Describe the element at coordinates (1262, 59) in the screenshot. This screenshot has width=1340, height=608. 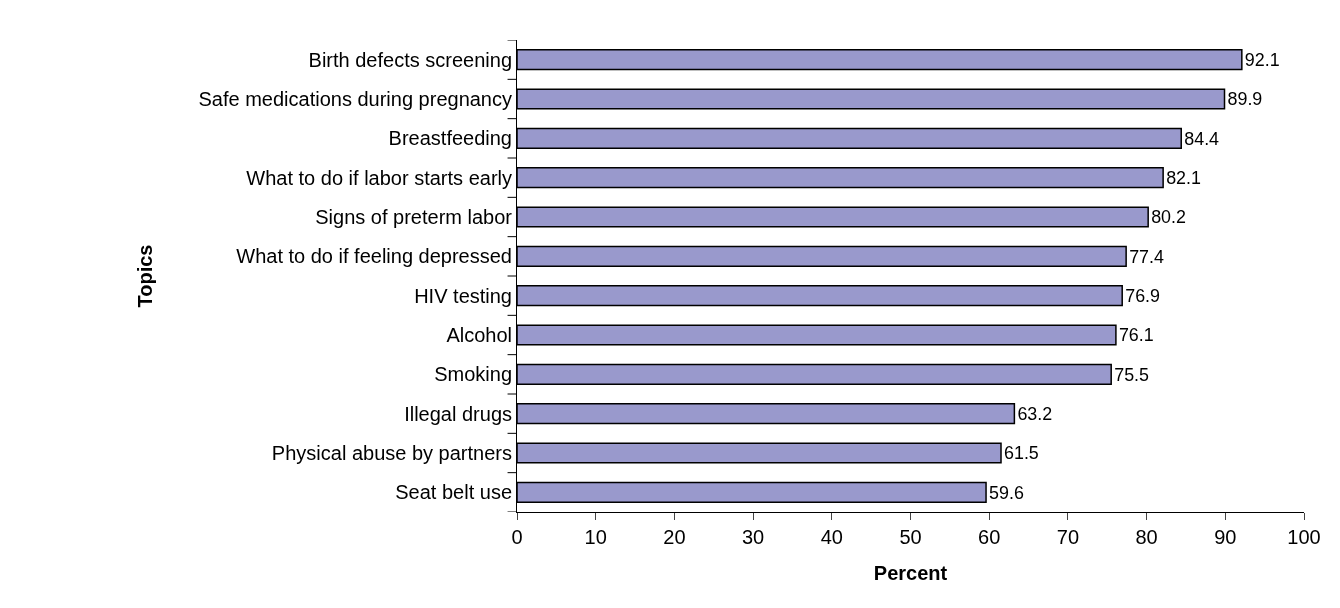
I see `data-label: 92.1` at that location.